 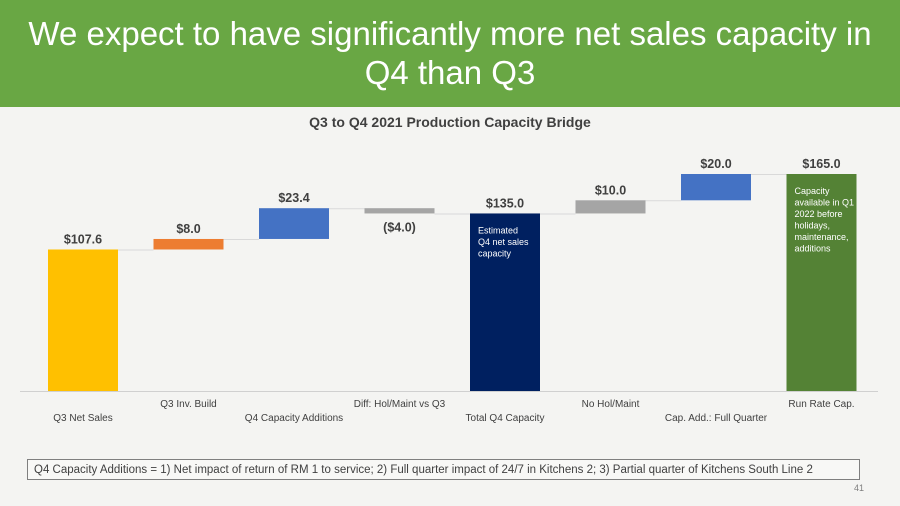 I want to click on data-label-6: $10.0, so click(x=610, y=190).